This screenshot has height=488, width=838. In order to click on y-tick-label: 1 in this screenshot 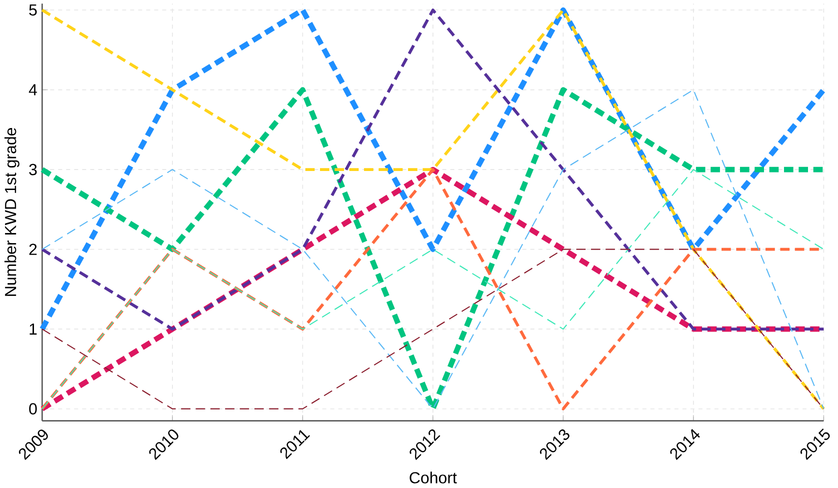, I will do `click(33, 329)`.